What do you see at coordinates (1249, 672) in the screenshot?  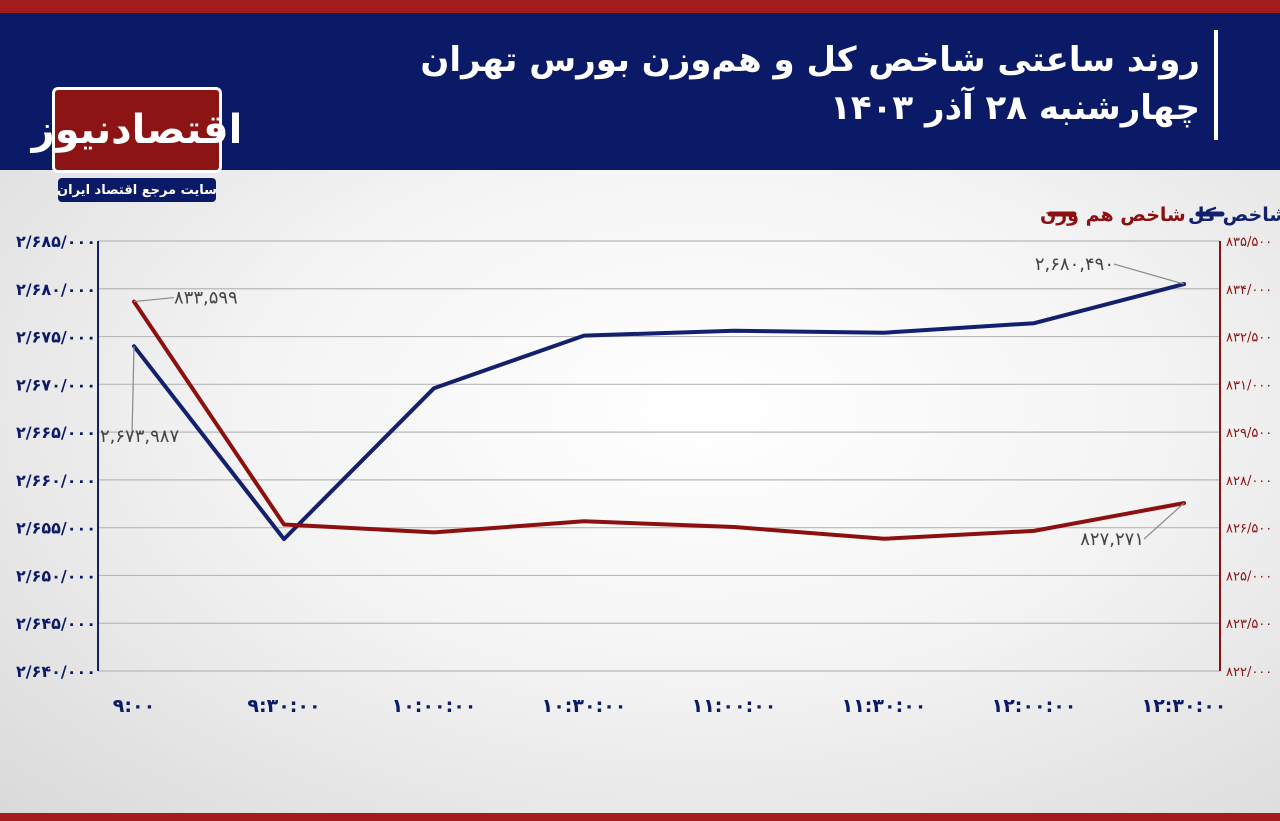 I see `y-right-tick-label: ۸۲۲/۰۰۰` at bounding box center [1249, 672].